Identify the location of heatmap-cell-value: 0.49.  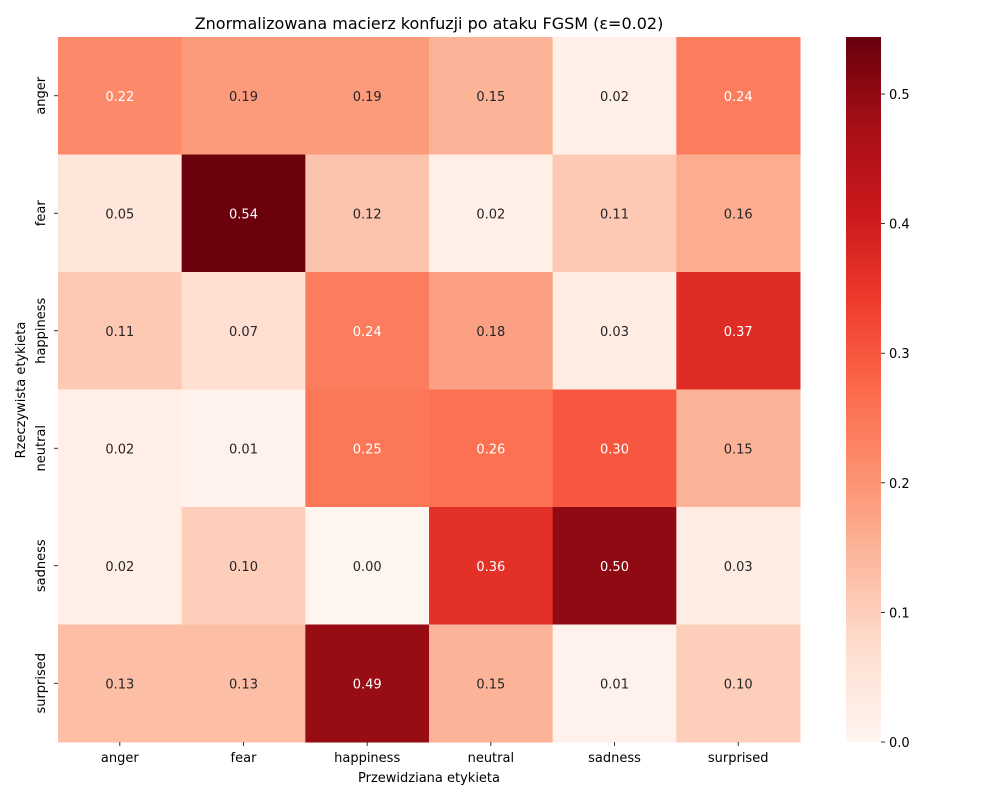
(367, 684).